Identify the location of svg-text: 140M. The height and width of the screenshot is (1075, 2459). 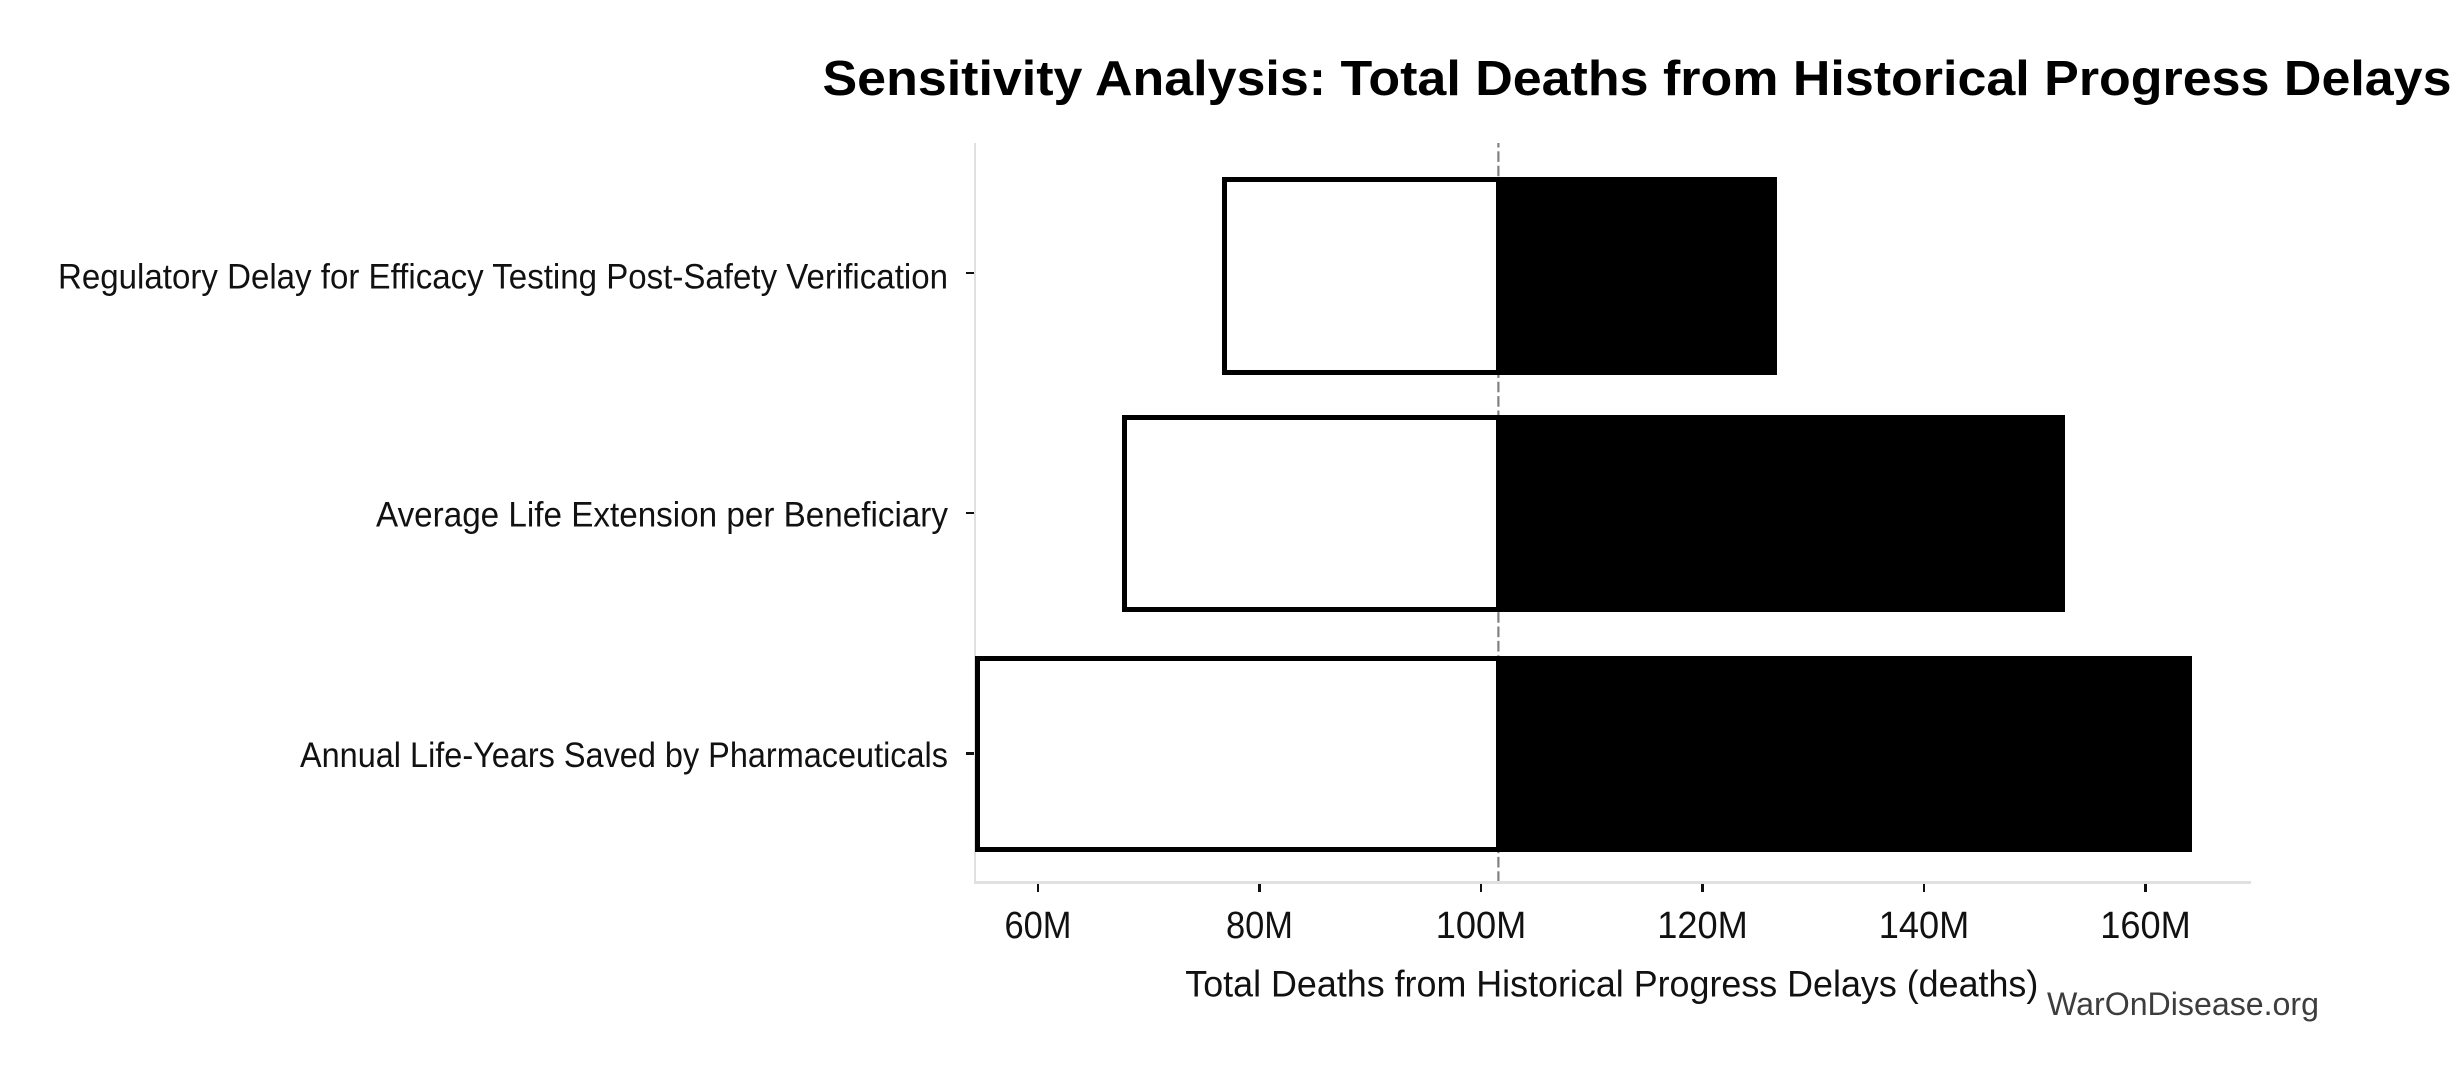
(1924, 926).